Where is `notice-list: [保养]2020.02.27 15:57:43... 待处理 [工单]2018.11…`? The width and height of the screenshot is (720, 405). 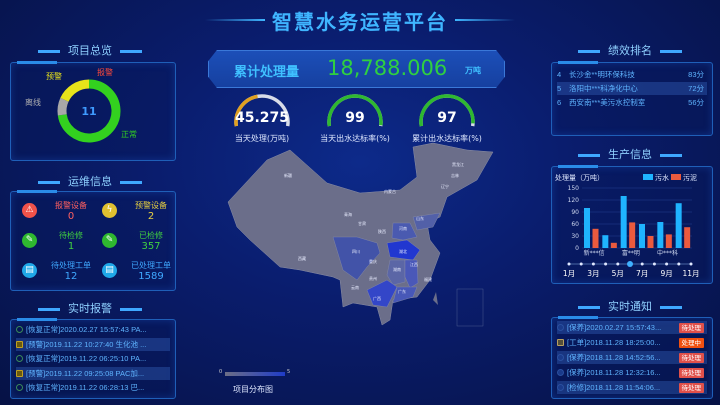
notice-list: [保养]2020.02.27 15:57:43... 待处理 [工单]2018.11… is located at coordinates (632, 357).